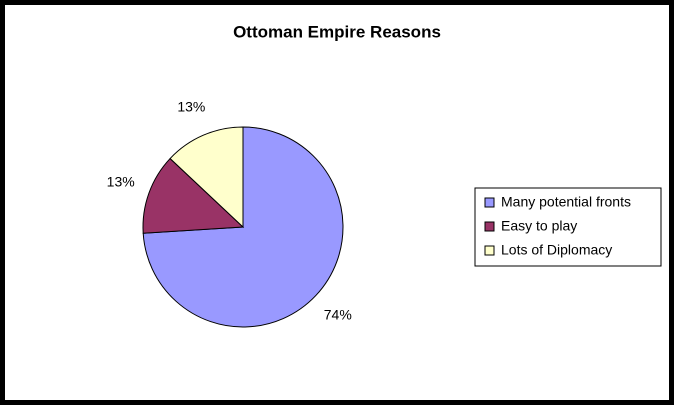 The image size is (674, 405). What do you see at coordinates (338, 315) in the screenshot?
I see `data-label: 74%` at bounding box center [338, 315].